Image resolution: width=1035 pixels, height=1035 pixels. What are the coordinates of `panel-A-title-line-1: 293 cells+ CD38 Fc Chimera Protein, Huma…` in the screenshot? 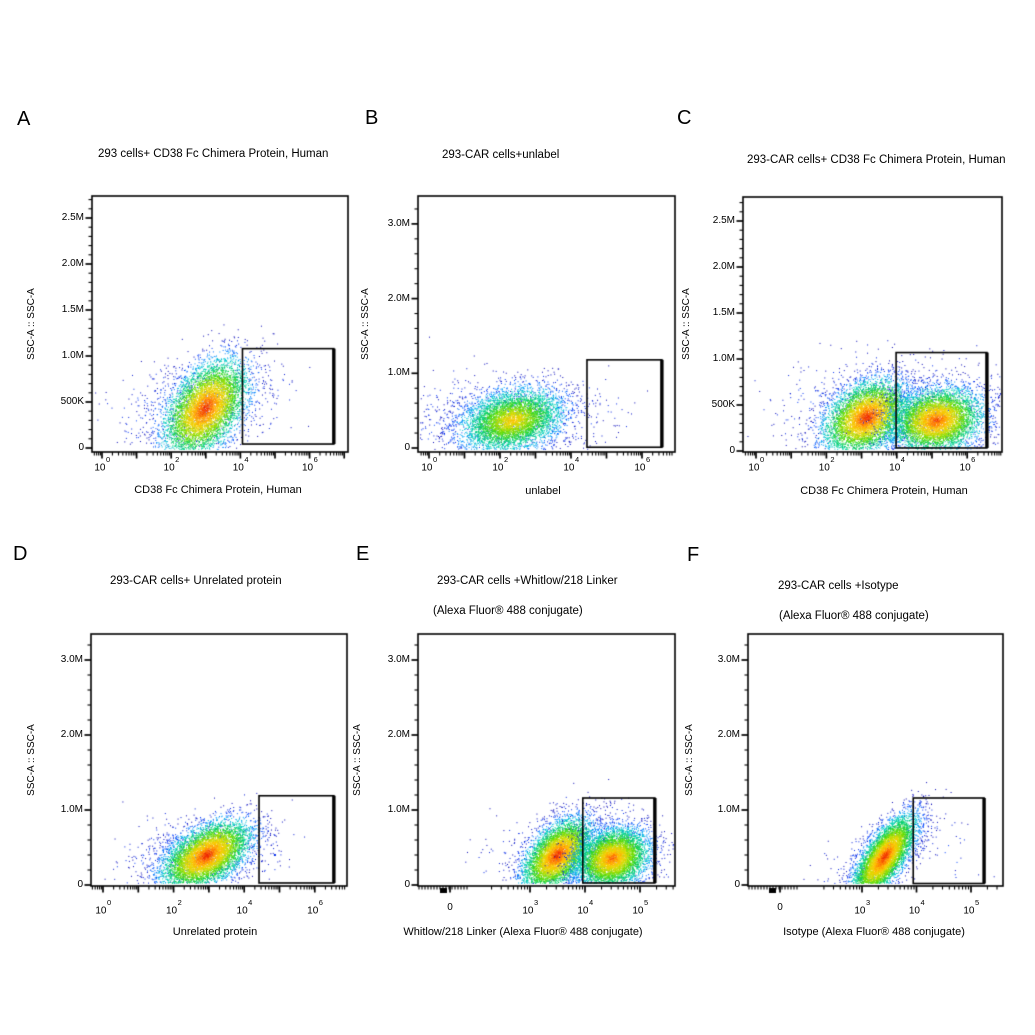 It's located at (213, 154).